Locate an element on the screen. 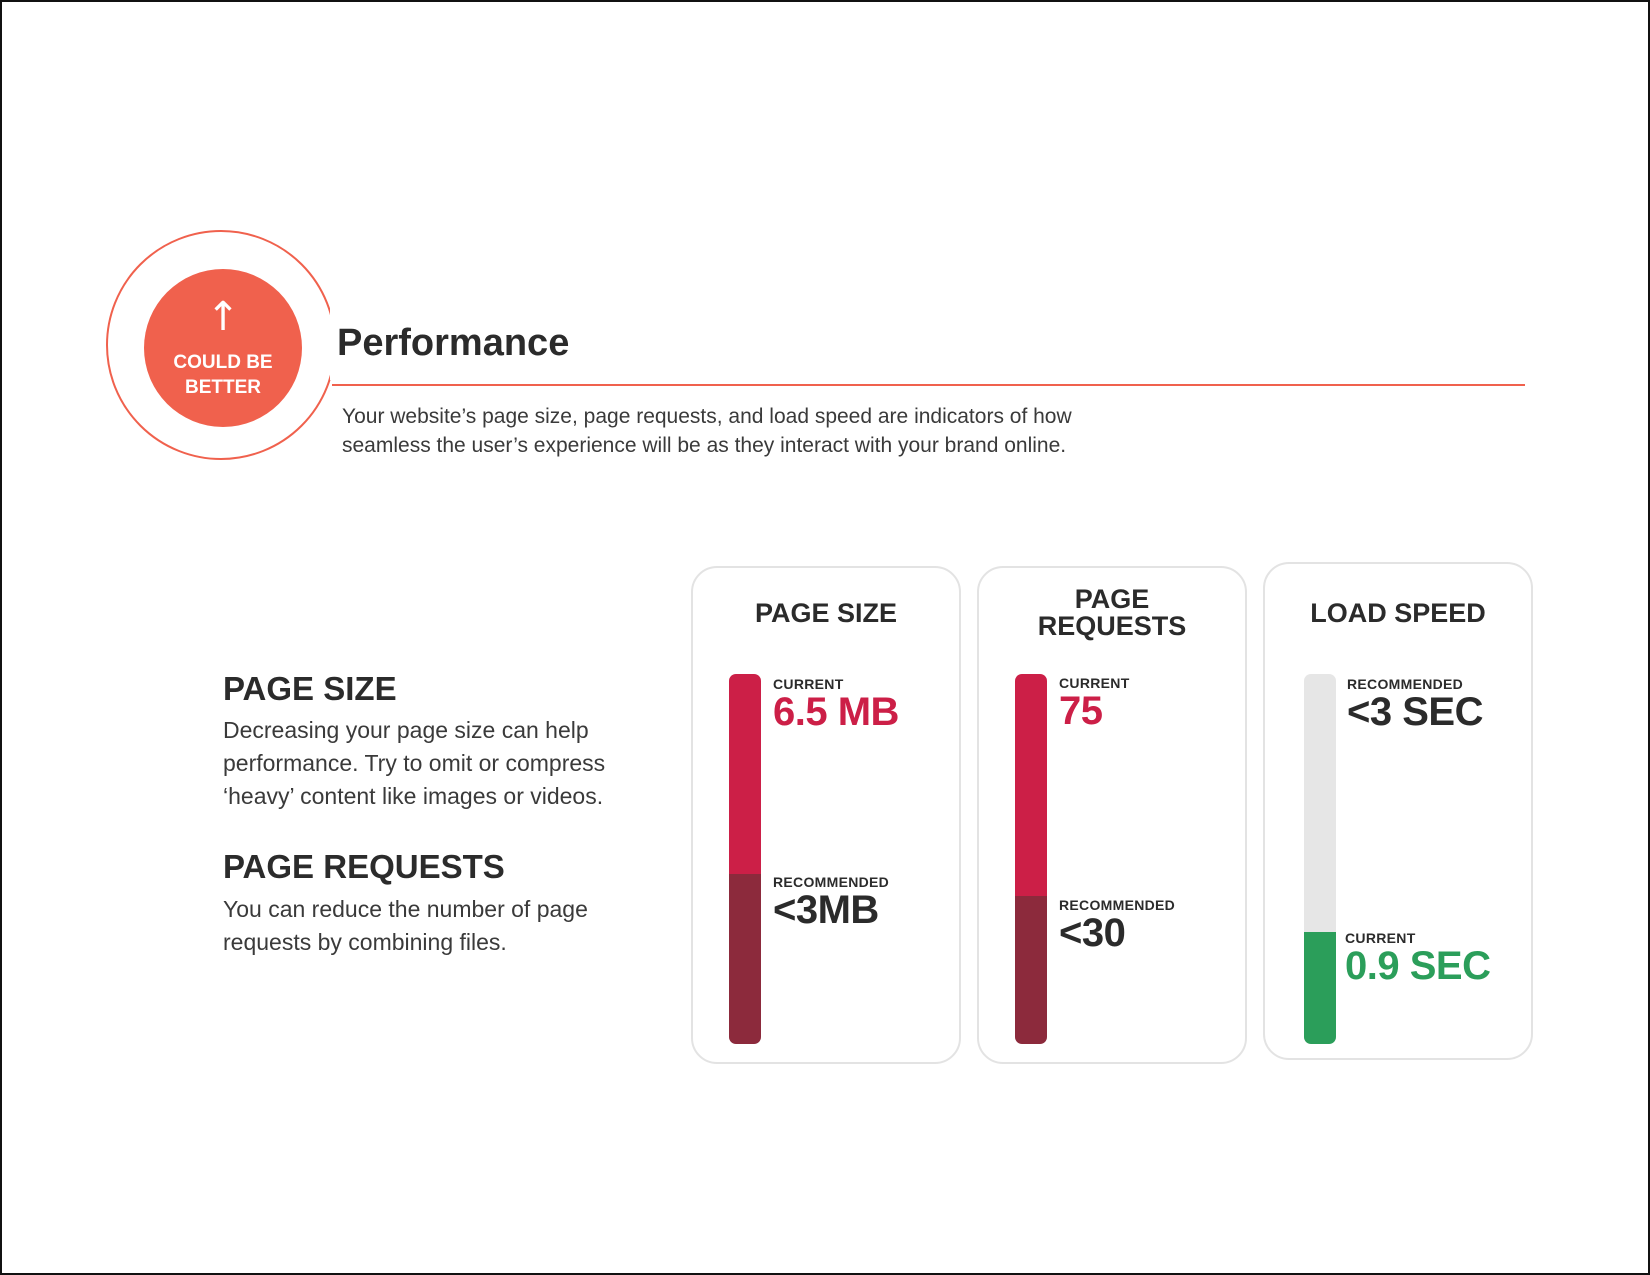  recommended-value: <30 is located at coordinates (1092, 933).